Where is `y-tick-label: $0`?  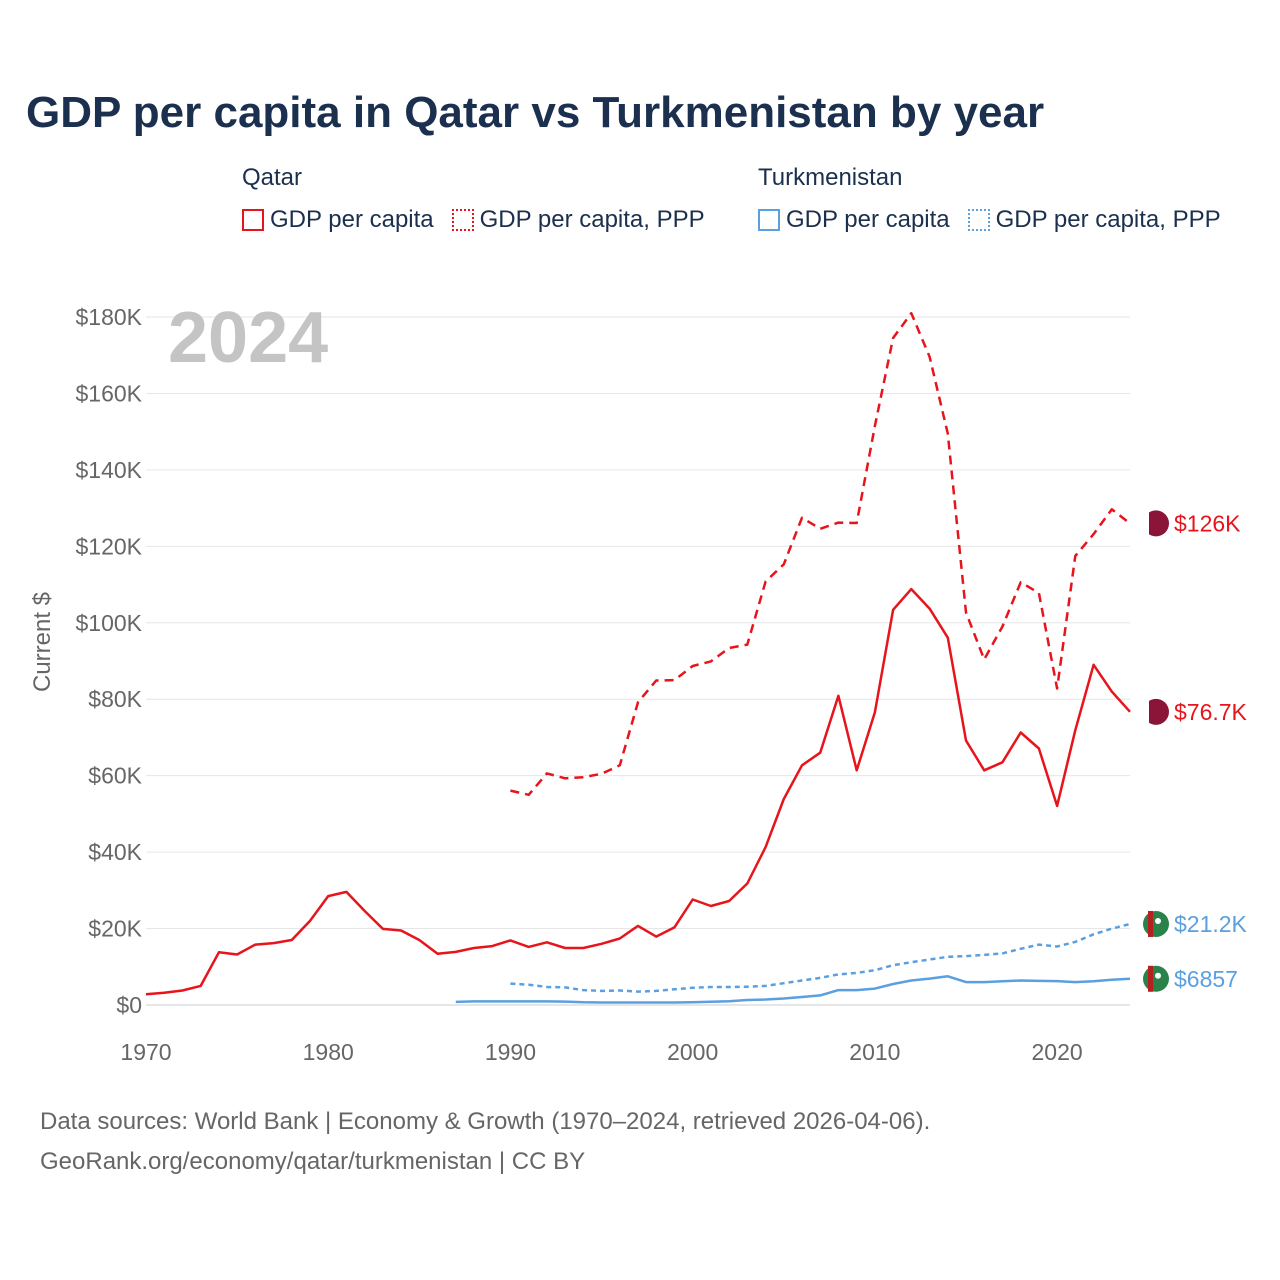 y-tick-label: $0 is located at coordinates (129, 1005).